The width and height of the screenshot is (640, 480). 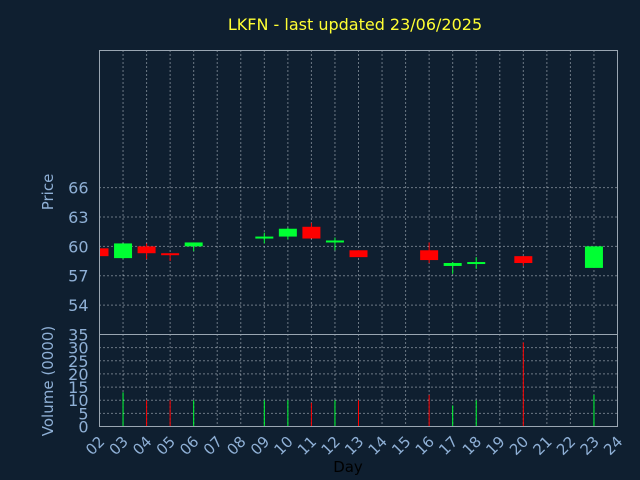 What do you see at coordinates (307, 446) in the screenshot?
I see `day-tick-label: 11` at bounding box center [307, 446].